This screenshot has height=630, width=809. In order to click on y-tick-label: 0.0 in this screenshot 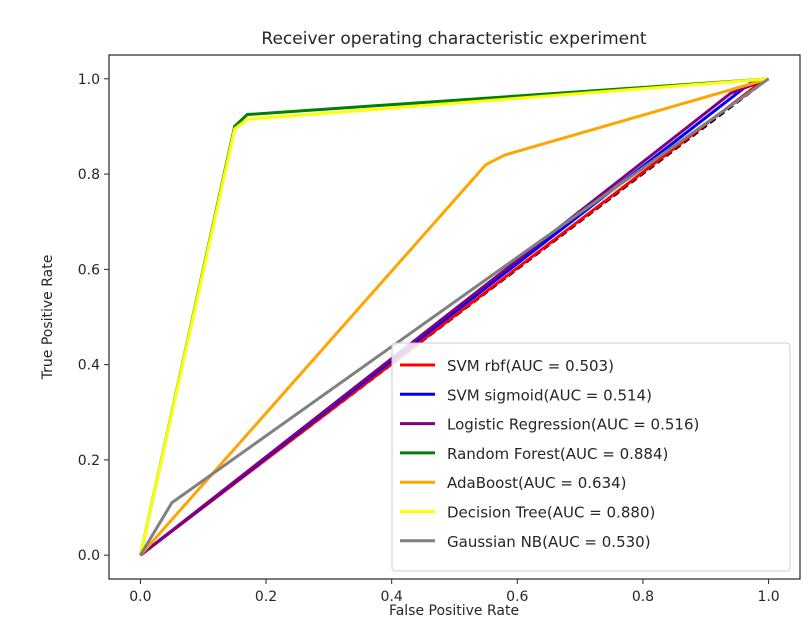, I will do `click(89, 556)`.